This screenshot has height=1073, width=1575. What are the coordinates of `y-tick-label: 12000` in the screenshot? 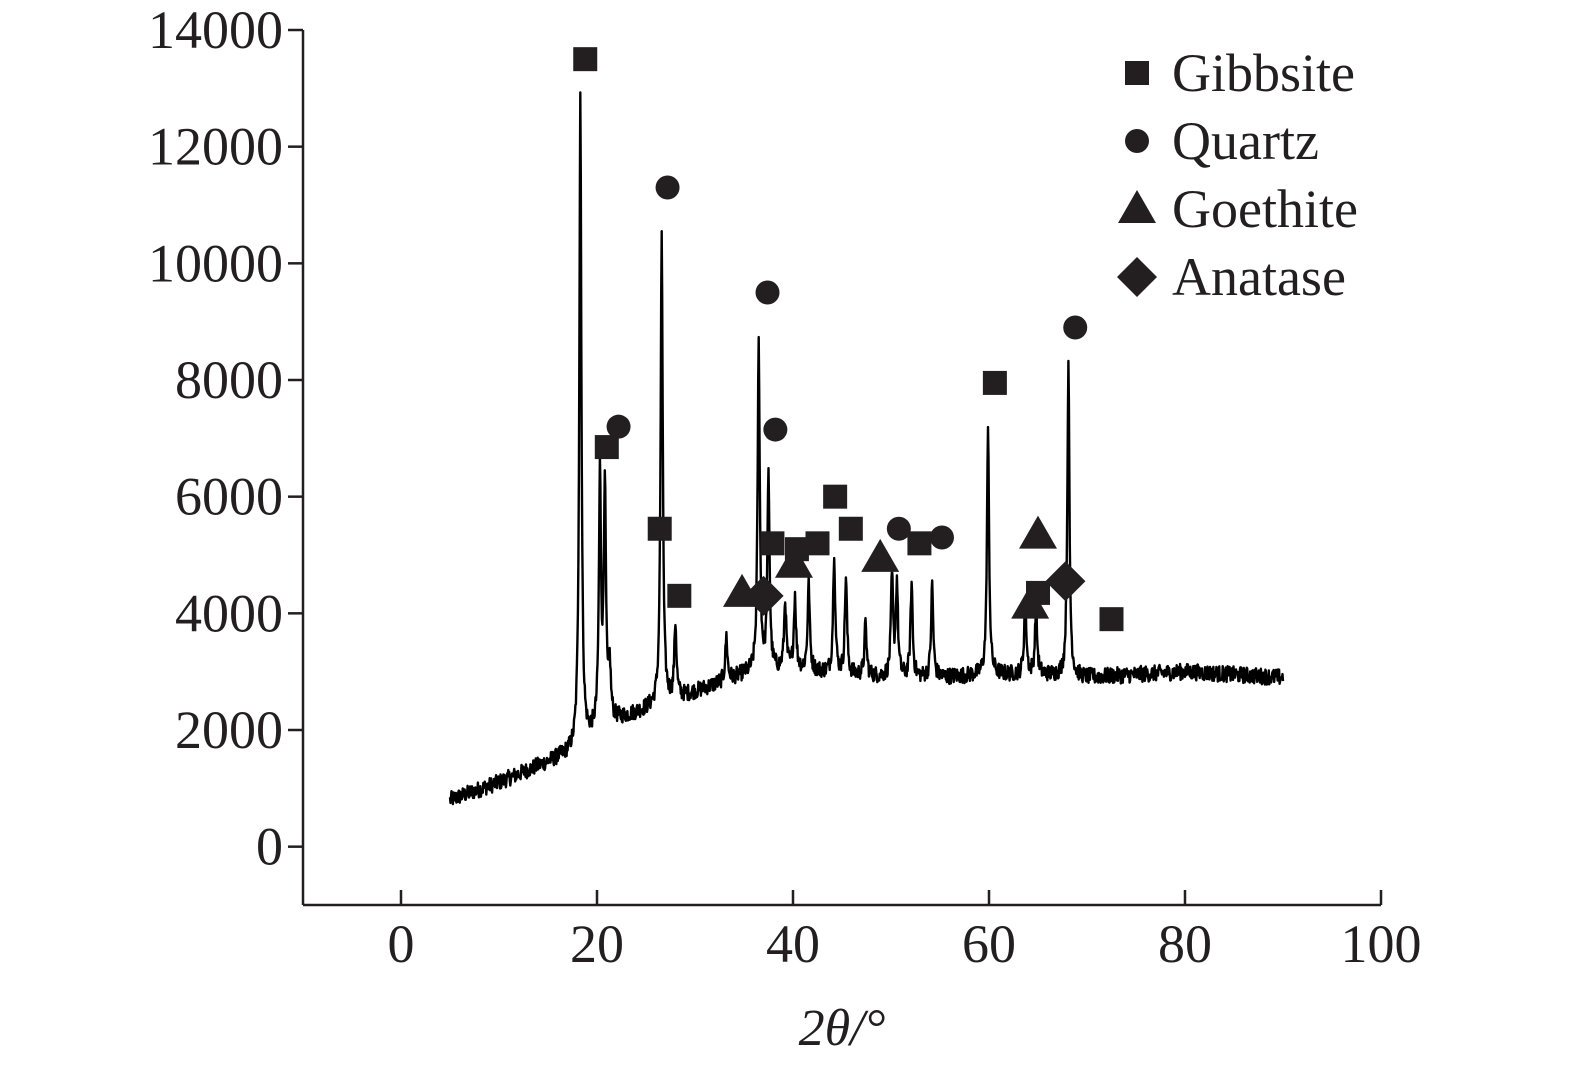 It's located at (215, 147).